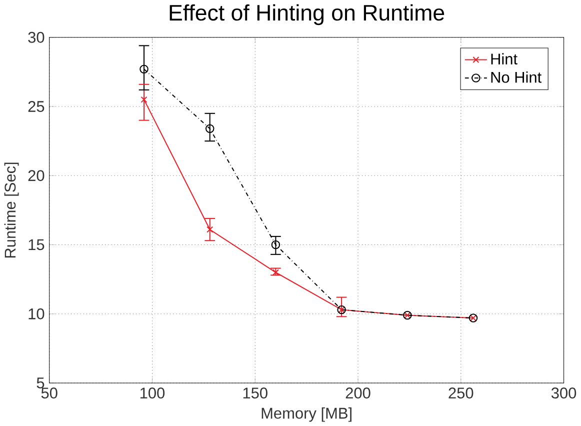 The width and height of the screenshot is (581, 426). Describe the element at coordinates (152, 393) in the screenshot. I see `x-tick-label: 100` at that location.